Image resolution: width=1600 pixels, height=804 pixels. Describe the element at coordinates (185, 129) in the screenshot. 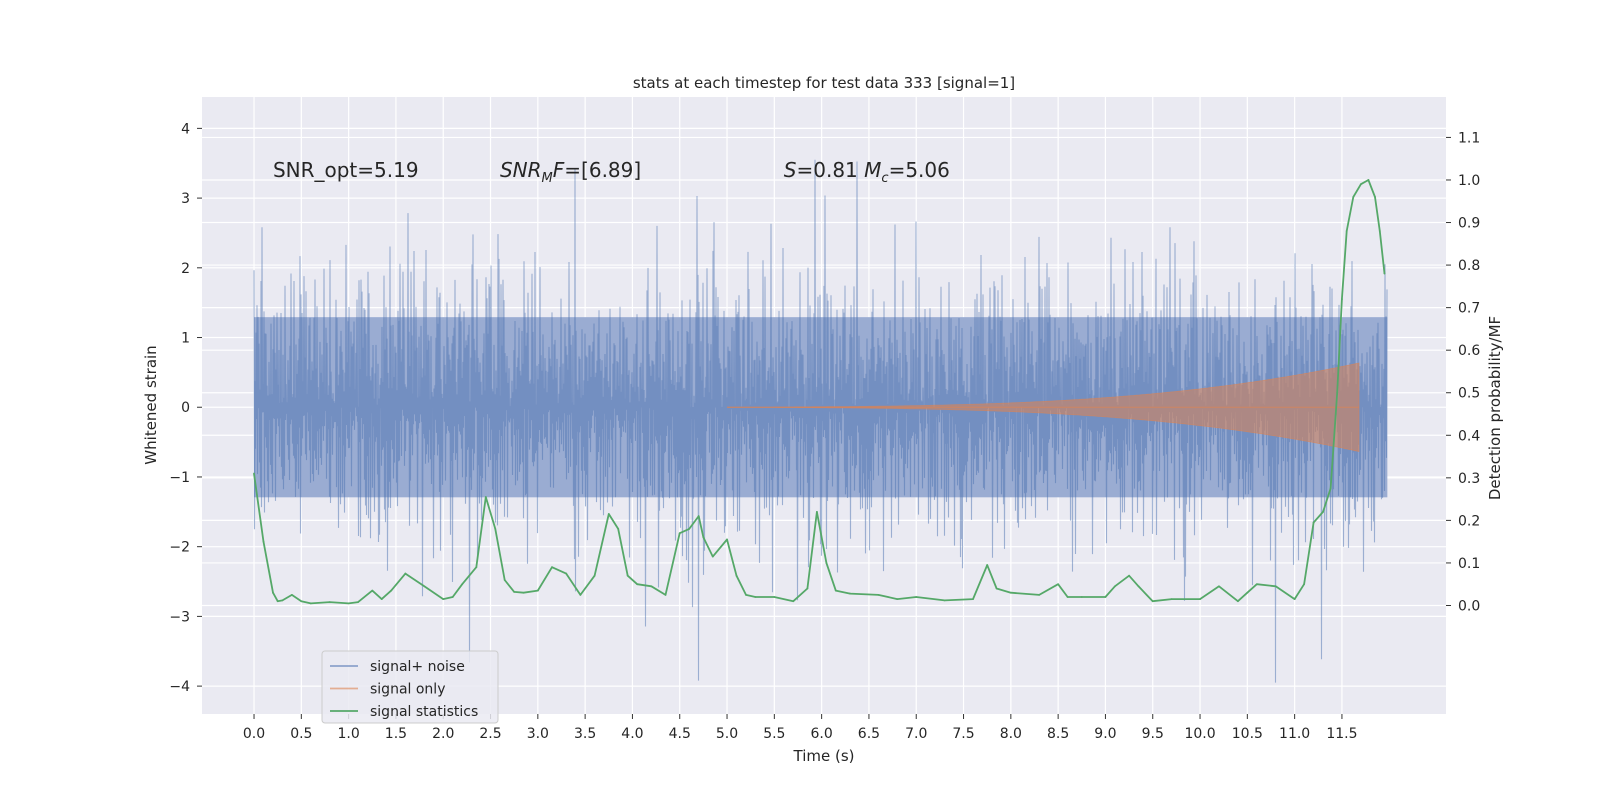

I see `y-tick-label: 4` at that location.